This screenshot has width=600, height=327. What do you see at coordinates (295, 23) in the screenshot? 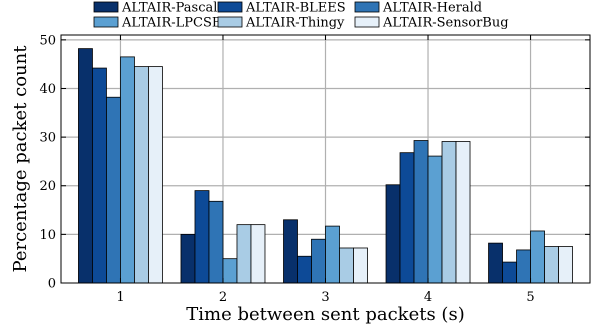
I see `legend-label: ALTAIR-Thingy` at bounding box center [295, 23].